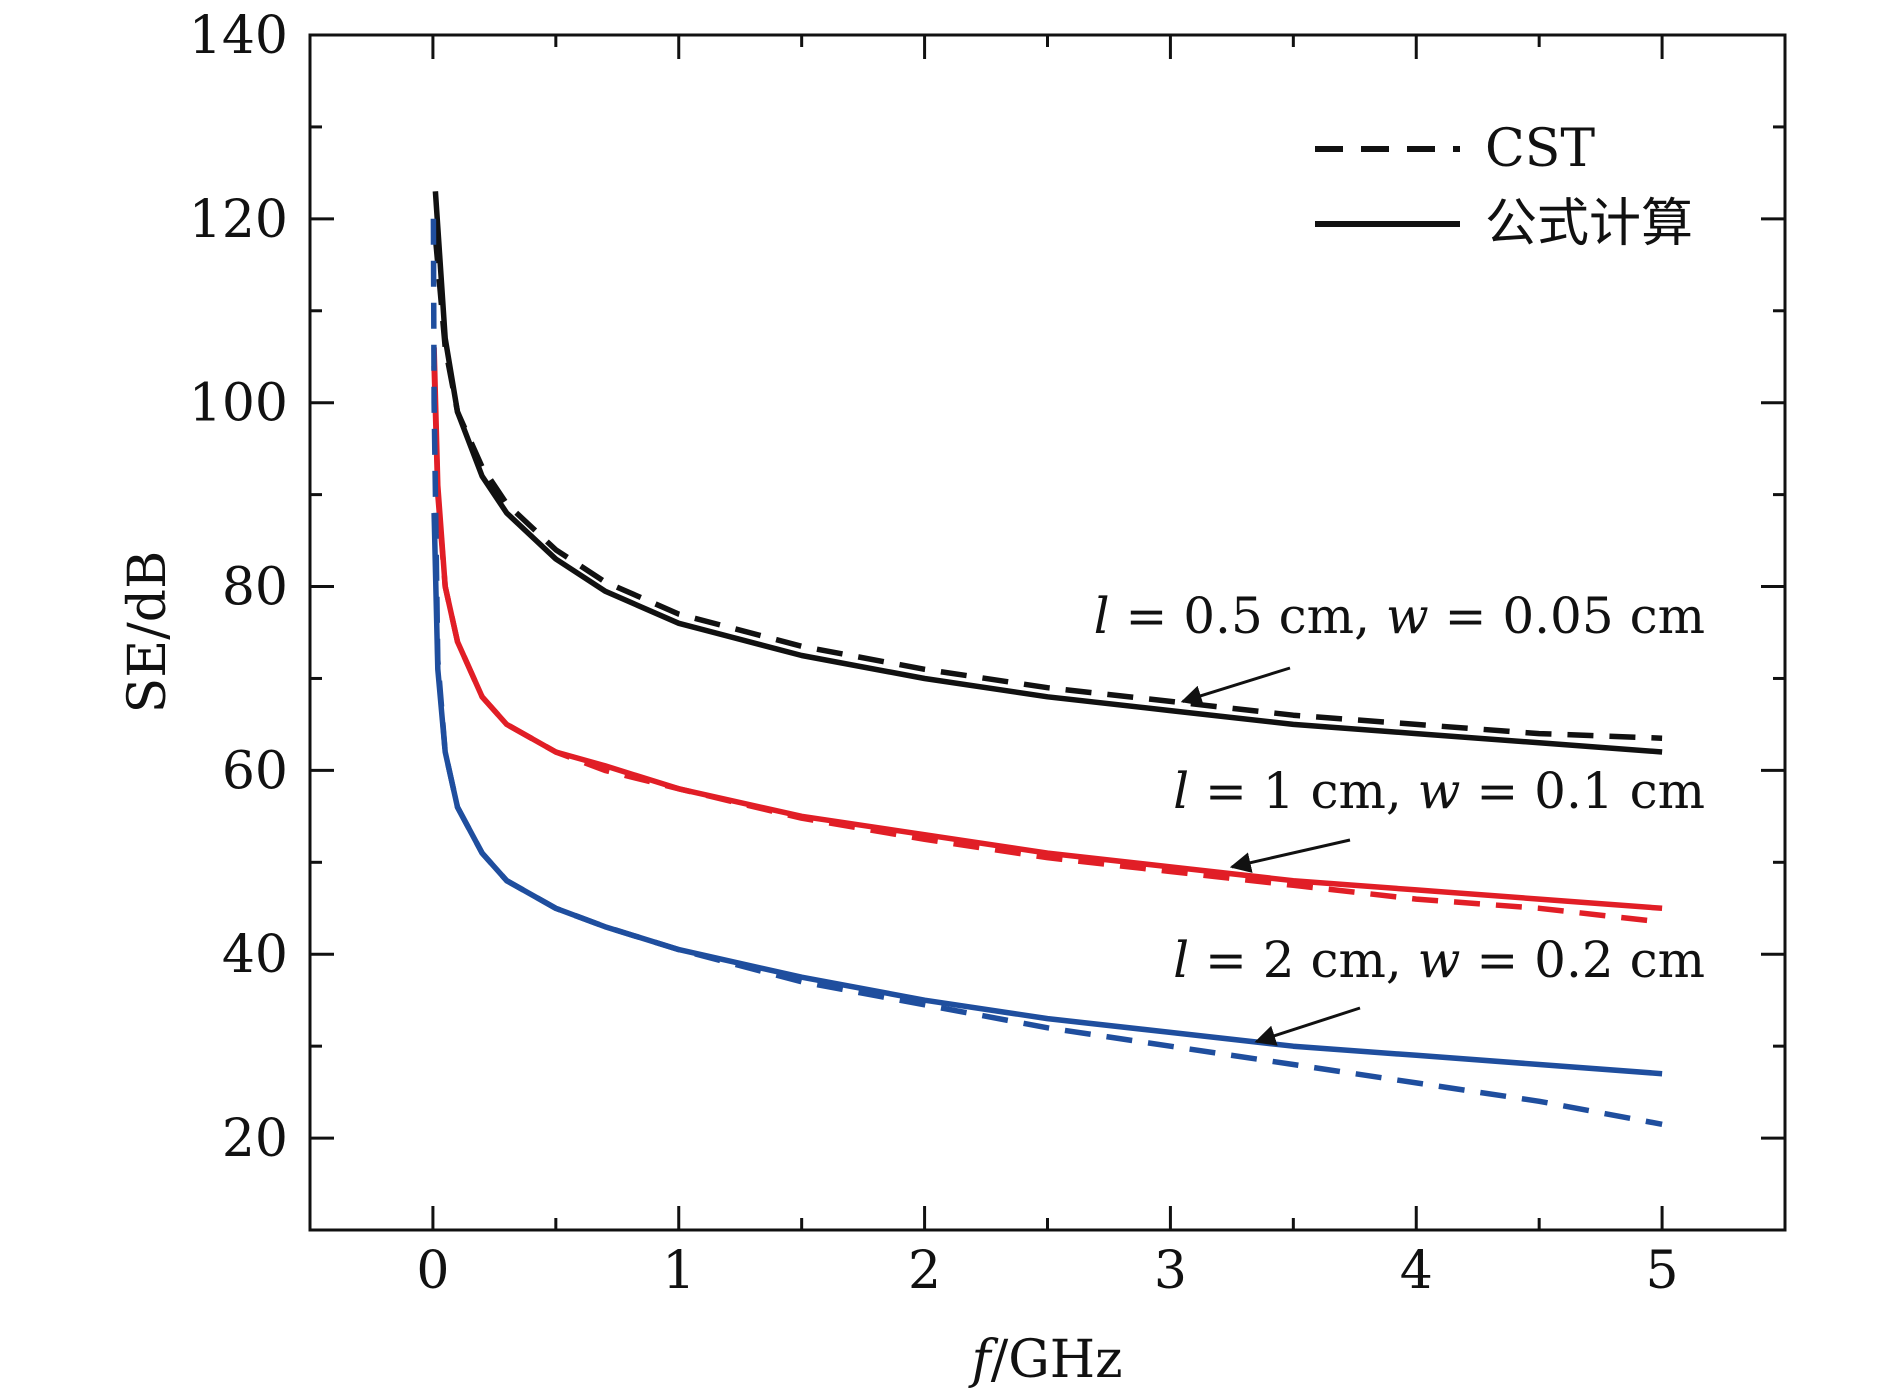 The image size is (1890, 1394). I want to click on y-tick-label: 40, so click(255, 955).